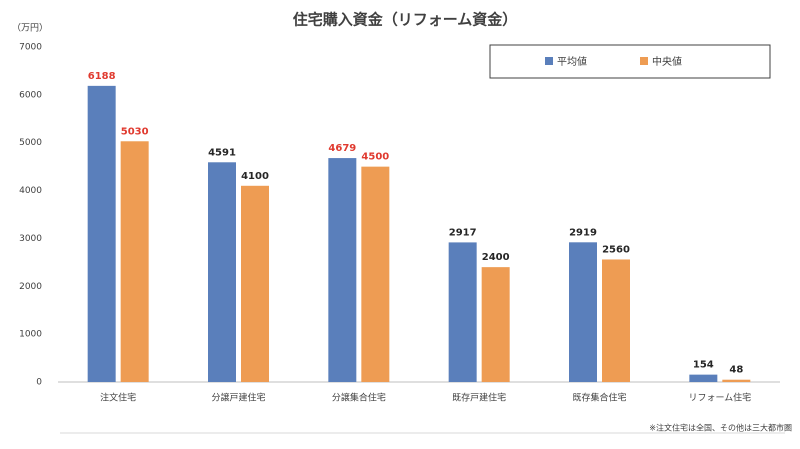 Image resolution: width=800 pixels, height=449 pixels. What do you see at coordinates (30, 48) in the screenshot?
I see `y-tick-label: 7000` at bounding box center [30, 48].